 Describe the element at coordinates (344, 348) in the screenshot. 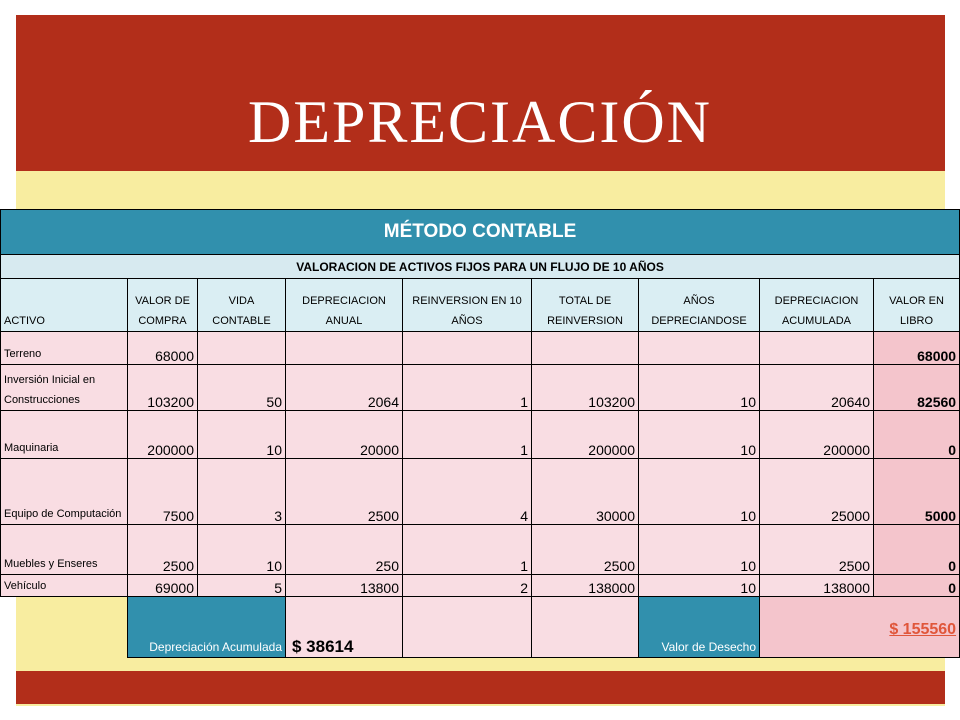

I see `cell-depreciacion-anual` at that location.